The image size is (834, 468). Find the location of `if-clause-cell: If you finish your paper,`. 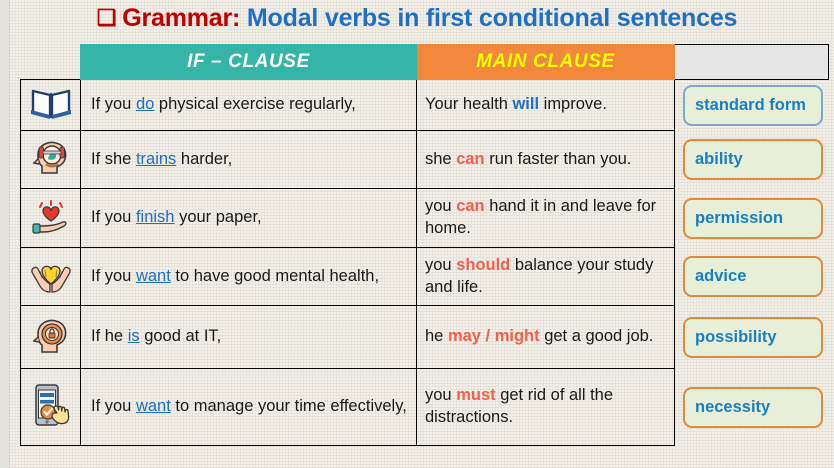

if-clause-cell: If you finish your paper, is located at coordinates (248, 218).